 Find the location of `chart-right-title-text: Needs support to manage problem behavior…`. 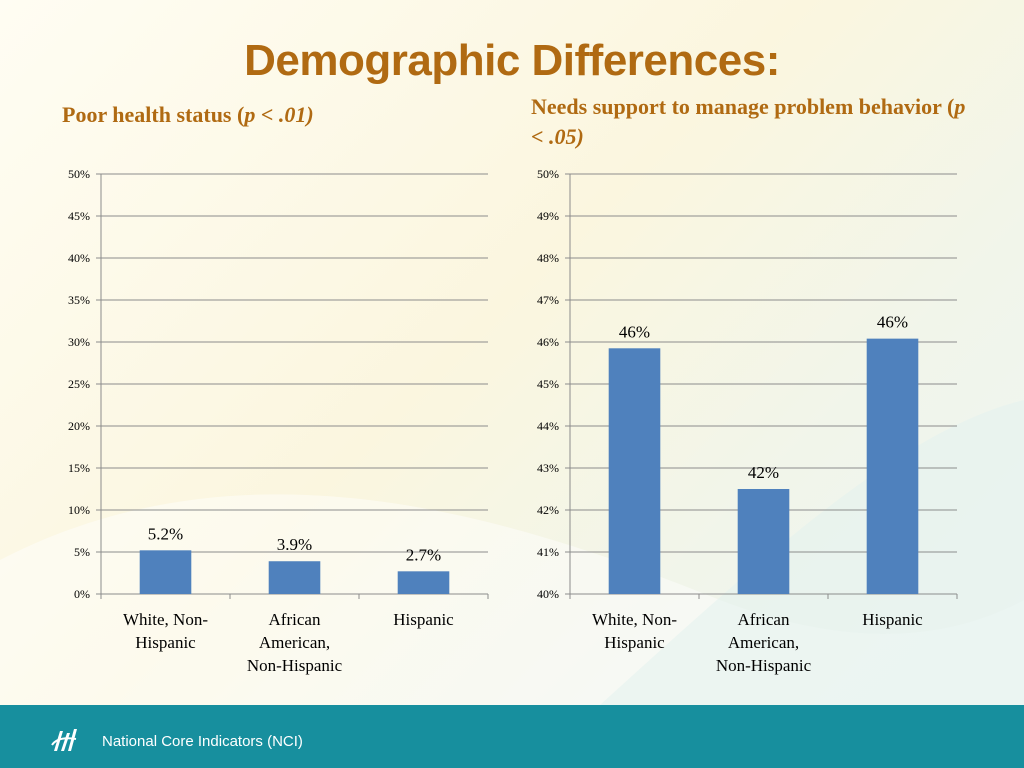

chart-right-title-text: Needs support to manage problem behavior… is located at coordinates (743, 106).